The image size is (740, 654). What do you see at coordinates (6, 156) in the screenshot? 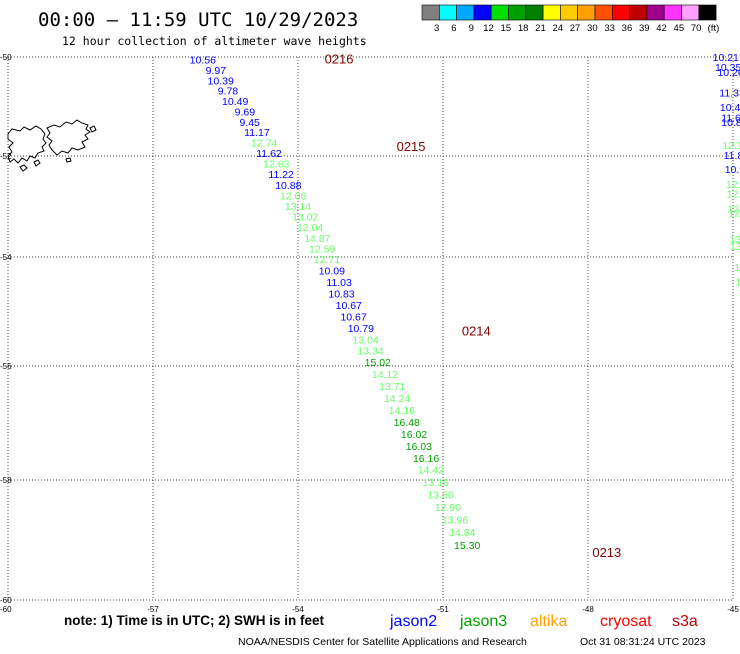
I see `y-tick-label: -52` at bounding box center [6, 156].